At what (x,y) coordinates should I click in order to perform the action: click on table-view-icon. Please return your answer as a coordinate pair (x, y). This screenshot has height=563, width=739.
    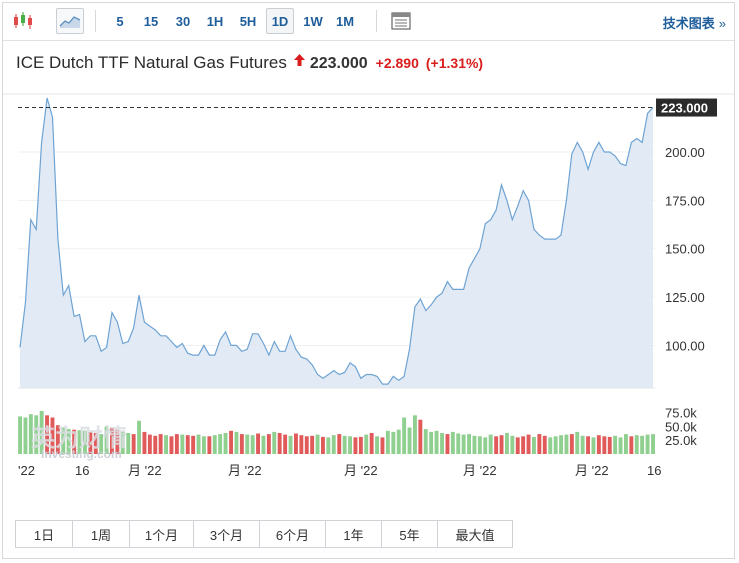
    Looking at the image, I should click on (401, 21).